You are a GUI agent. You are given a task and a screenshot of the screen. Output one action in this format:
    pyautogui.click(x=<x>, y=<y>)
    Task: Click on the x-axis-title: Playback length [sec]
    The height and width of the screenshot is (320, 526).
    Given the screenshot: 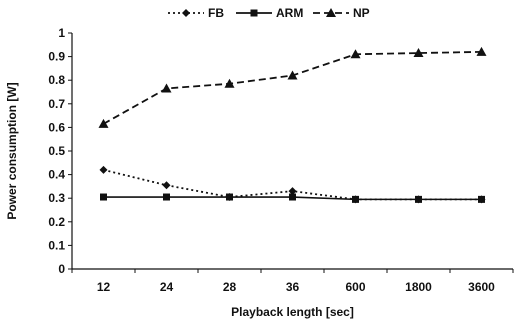 What is the action you would take?
    pyautogui.click(x=292, y=312)
    